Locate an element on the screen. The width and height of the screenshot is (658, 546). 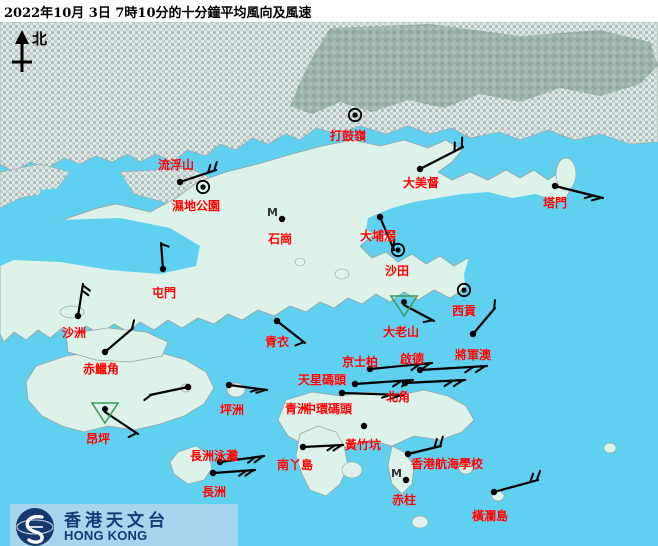
station-ngong-ping is located at coordinates (115, 420).